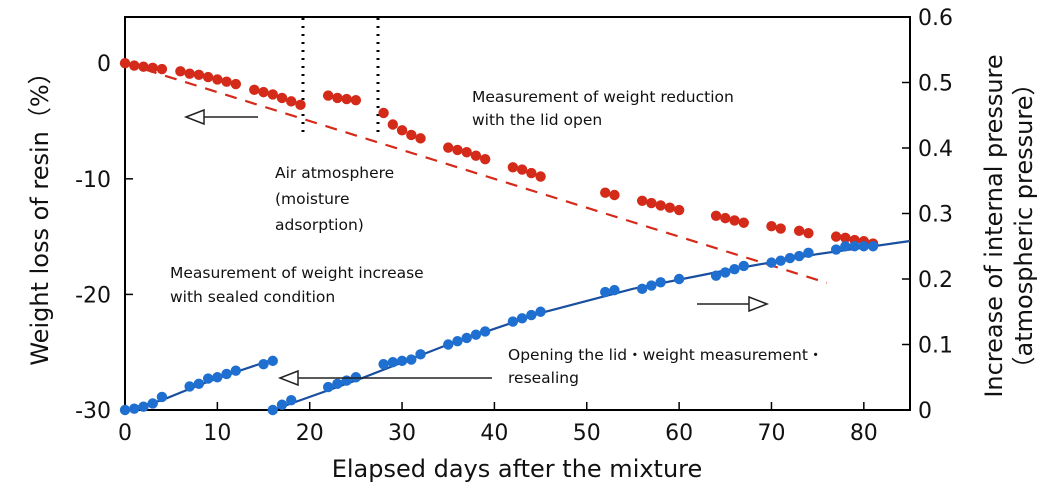 Image resolution: width=1039 pixels, height=491 pixels. Describe the element at coordinates (603, 97) in the screenshot. I see `annotation-weight-open-1: Measurement of weight reduction` at that location.